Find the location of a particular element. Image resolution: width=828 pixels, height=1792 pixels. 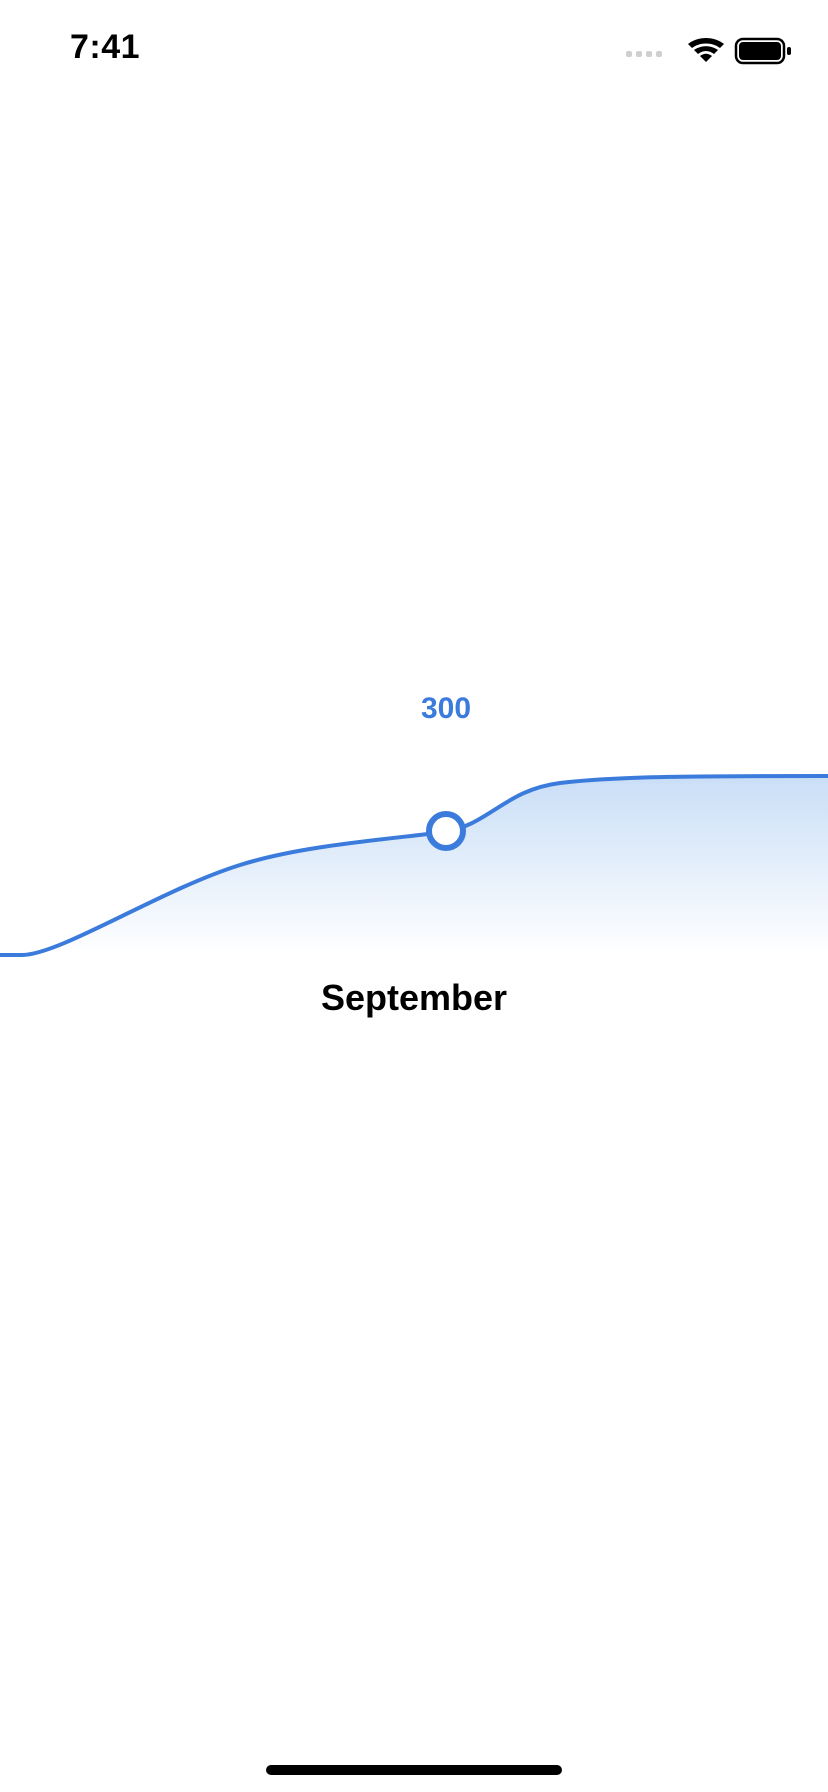

chart-area-fill is located at coordinates (414, 865).